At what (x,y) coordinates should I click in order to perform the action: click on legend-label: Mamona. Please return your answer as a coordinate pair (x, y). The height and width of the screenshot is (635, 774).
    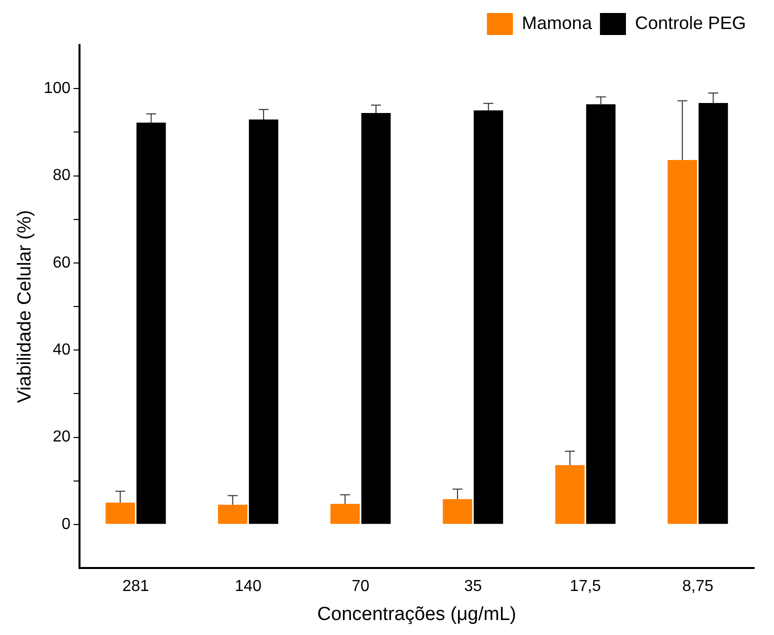
    Looking at the image, I should click on (557, 22).